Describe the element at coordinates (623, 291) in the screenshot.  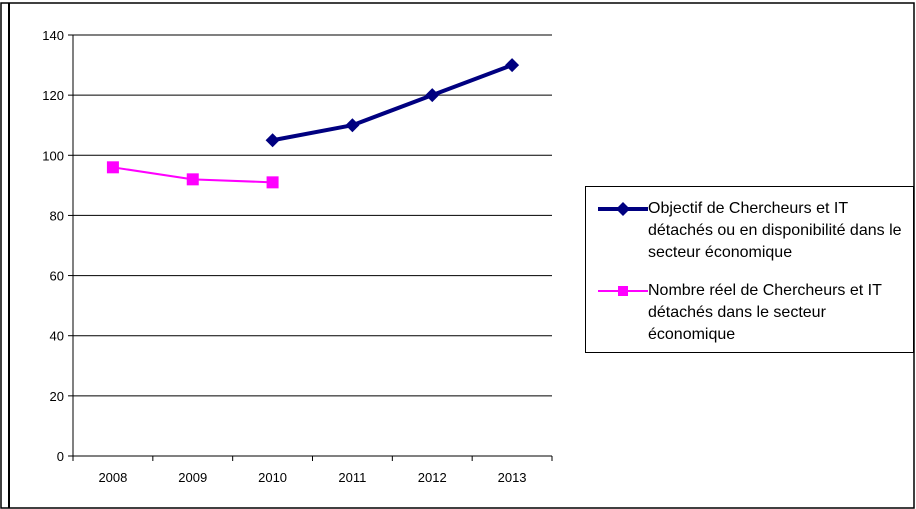
I see `legend-swatch-nombre-reel` at that location.